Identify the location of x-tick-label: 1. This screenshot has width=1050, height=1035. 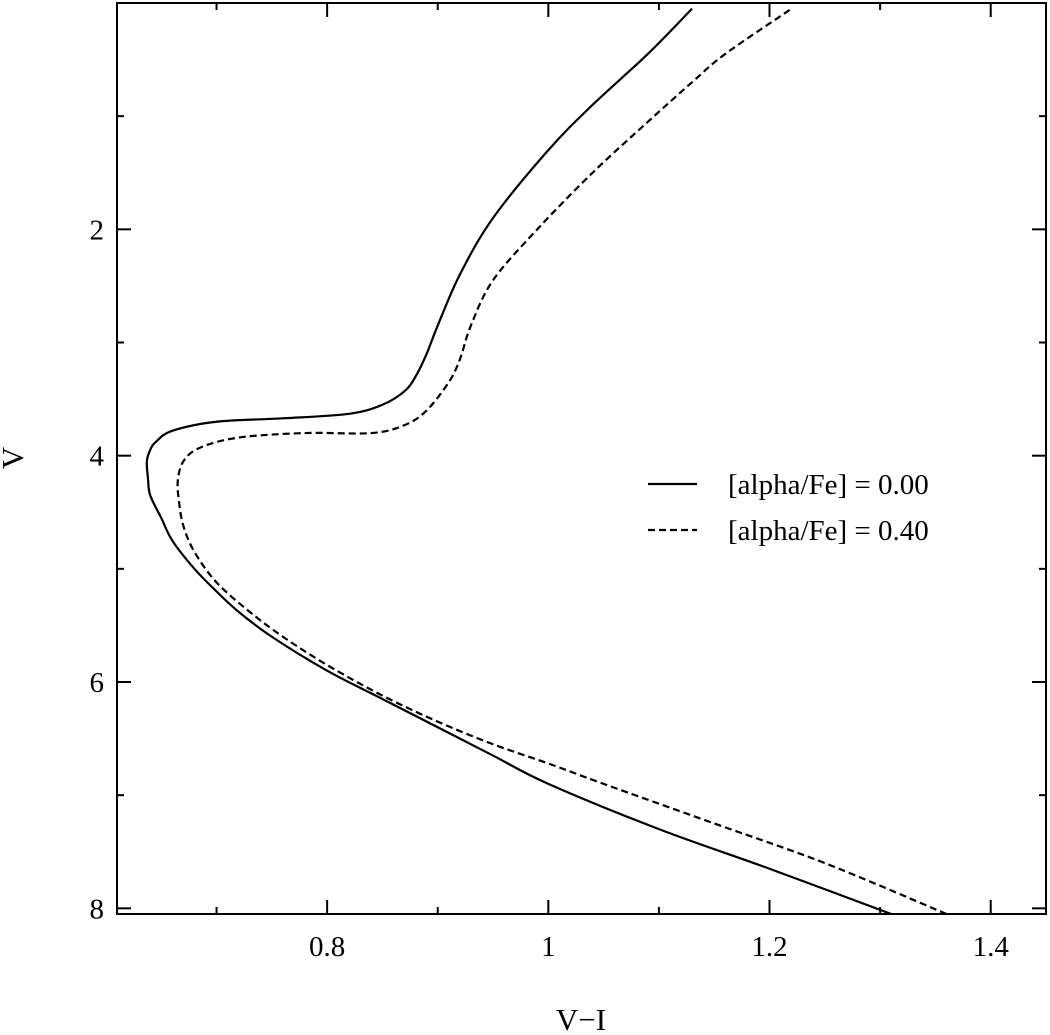
(548, 947).